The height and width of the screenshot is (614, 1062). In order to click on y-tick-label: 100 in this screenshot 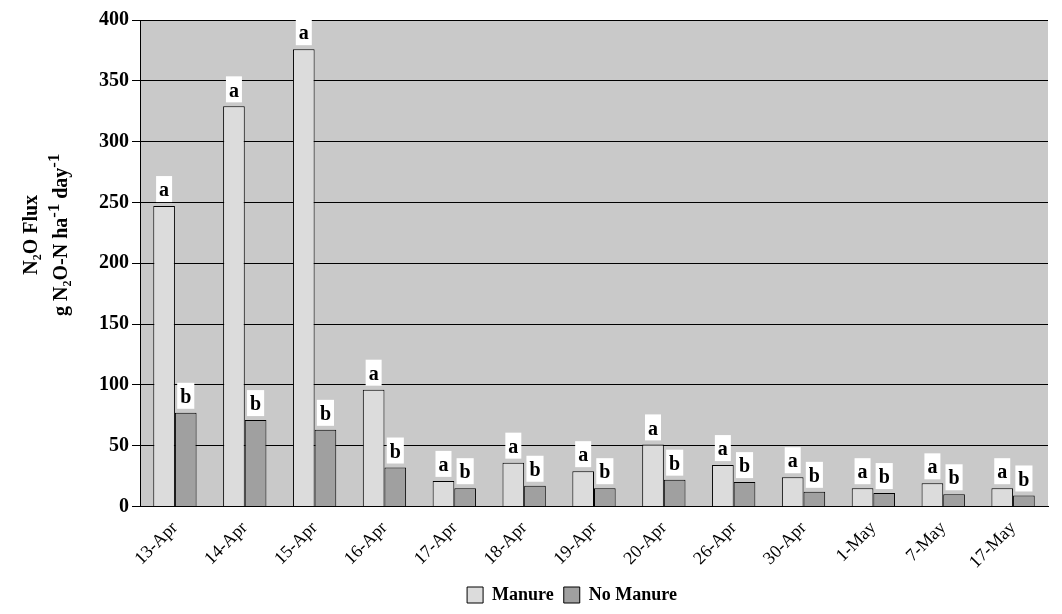, I will do `click(114, 382)`.